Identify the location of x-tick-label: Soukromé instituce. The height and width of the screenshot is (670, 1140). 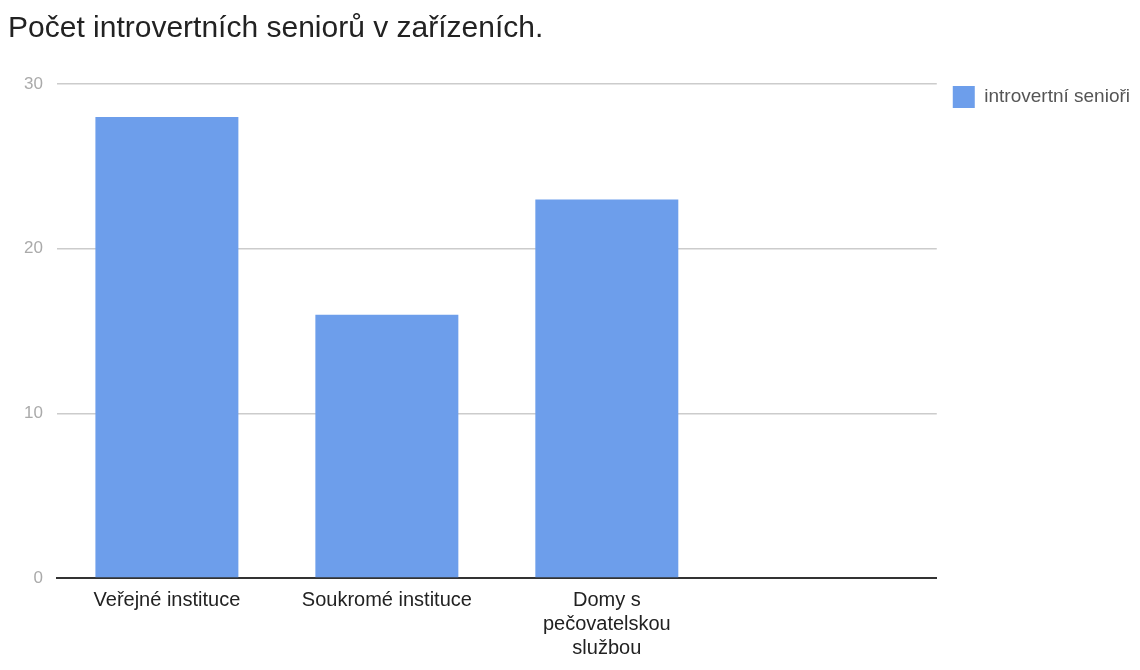
(386, 598).